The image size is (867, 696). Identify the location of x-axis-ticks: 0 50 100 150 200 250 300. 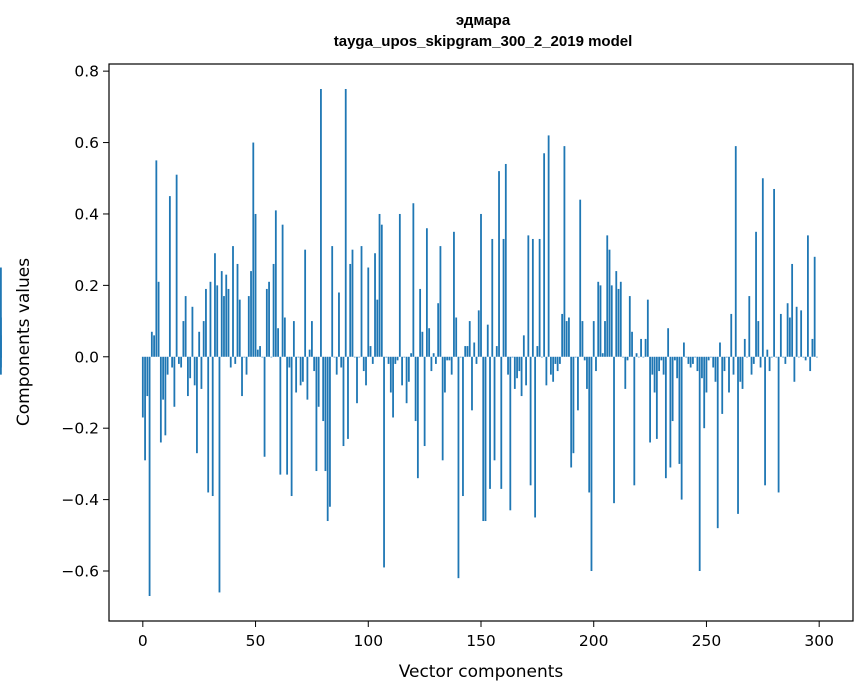
(486, 635).